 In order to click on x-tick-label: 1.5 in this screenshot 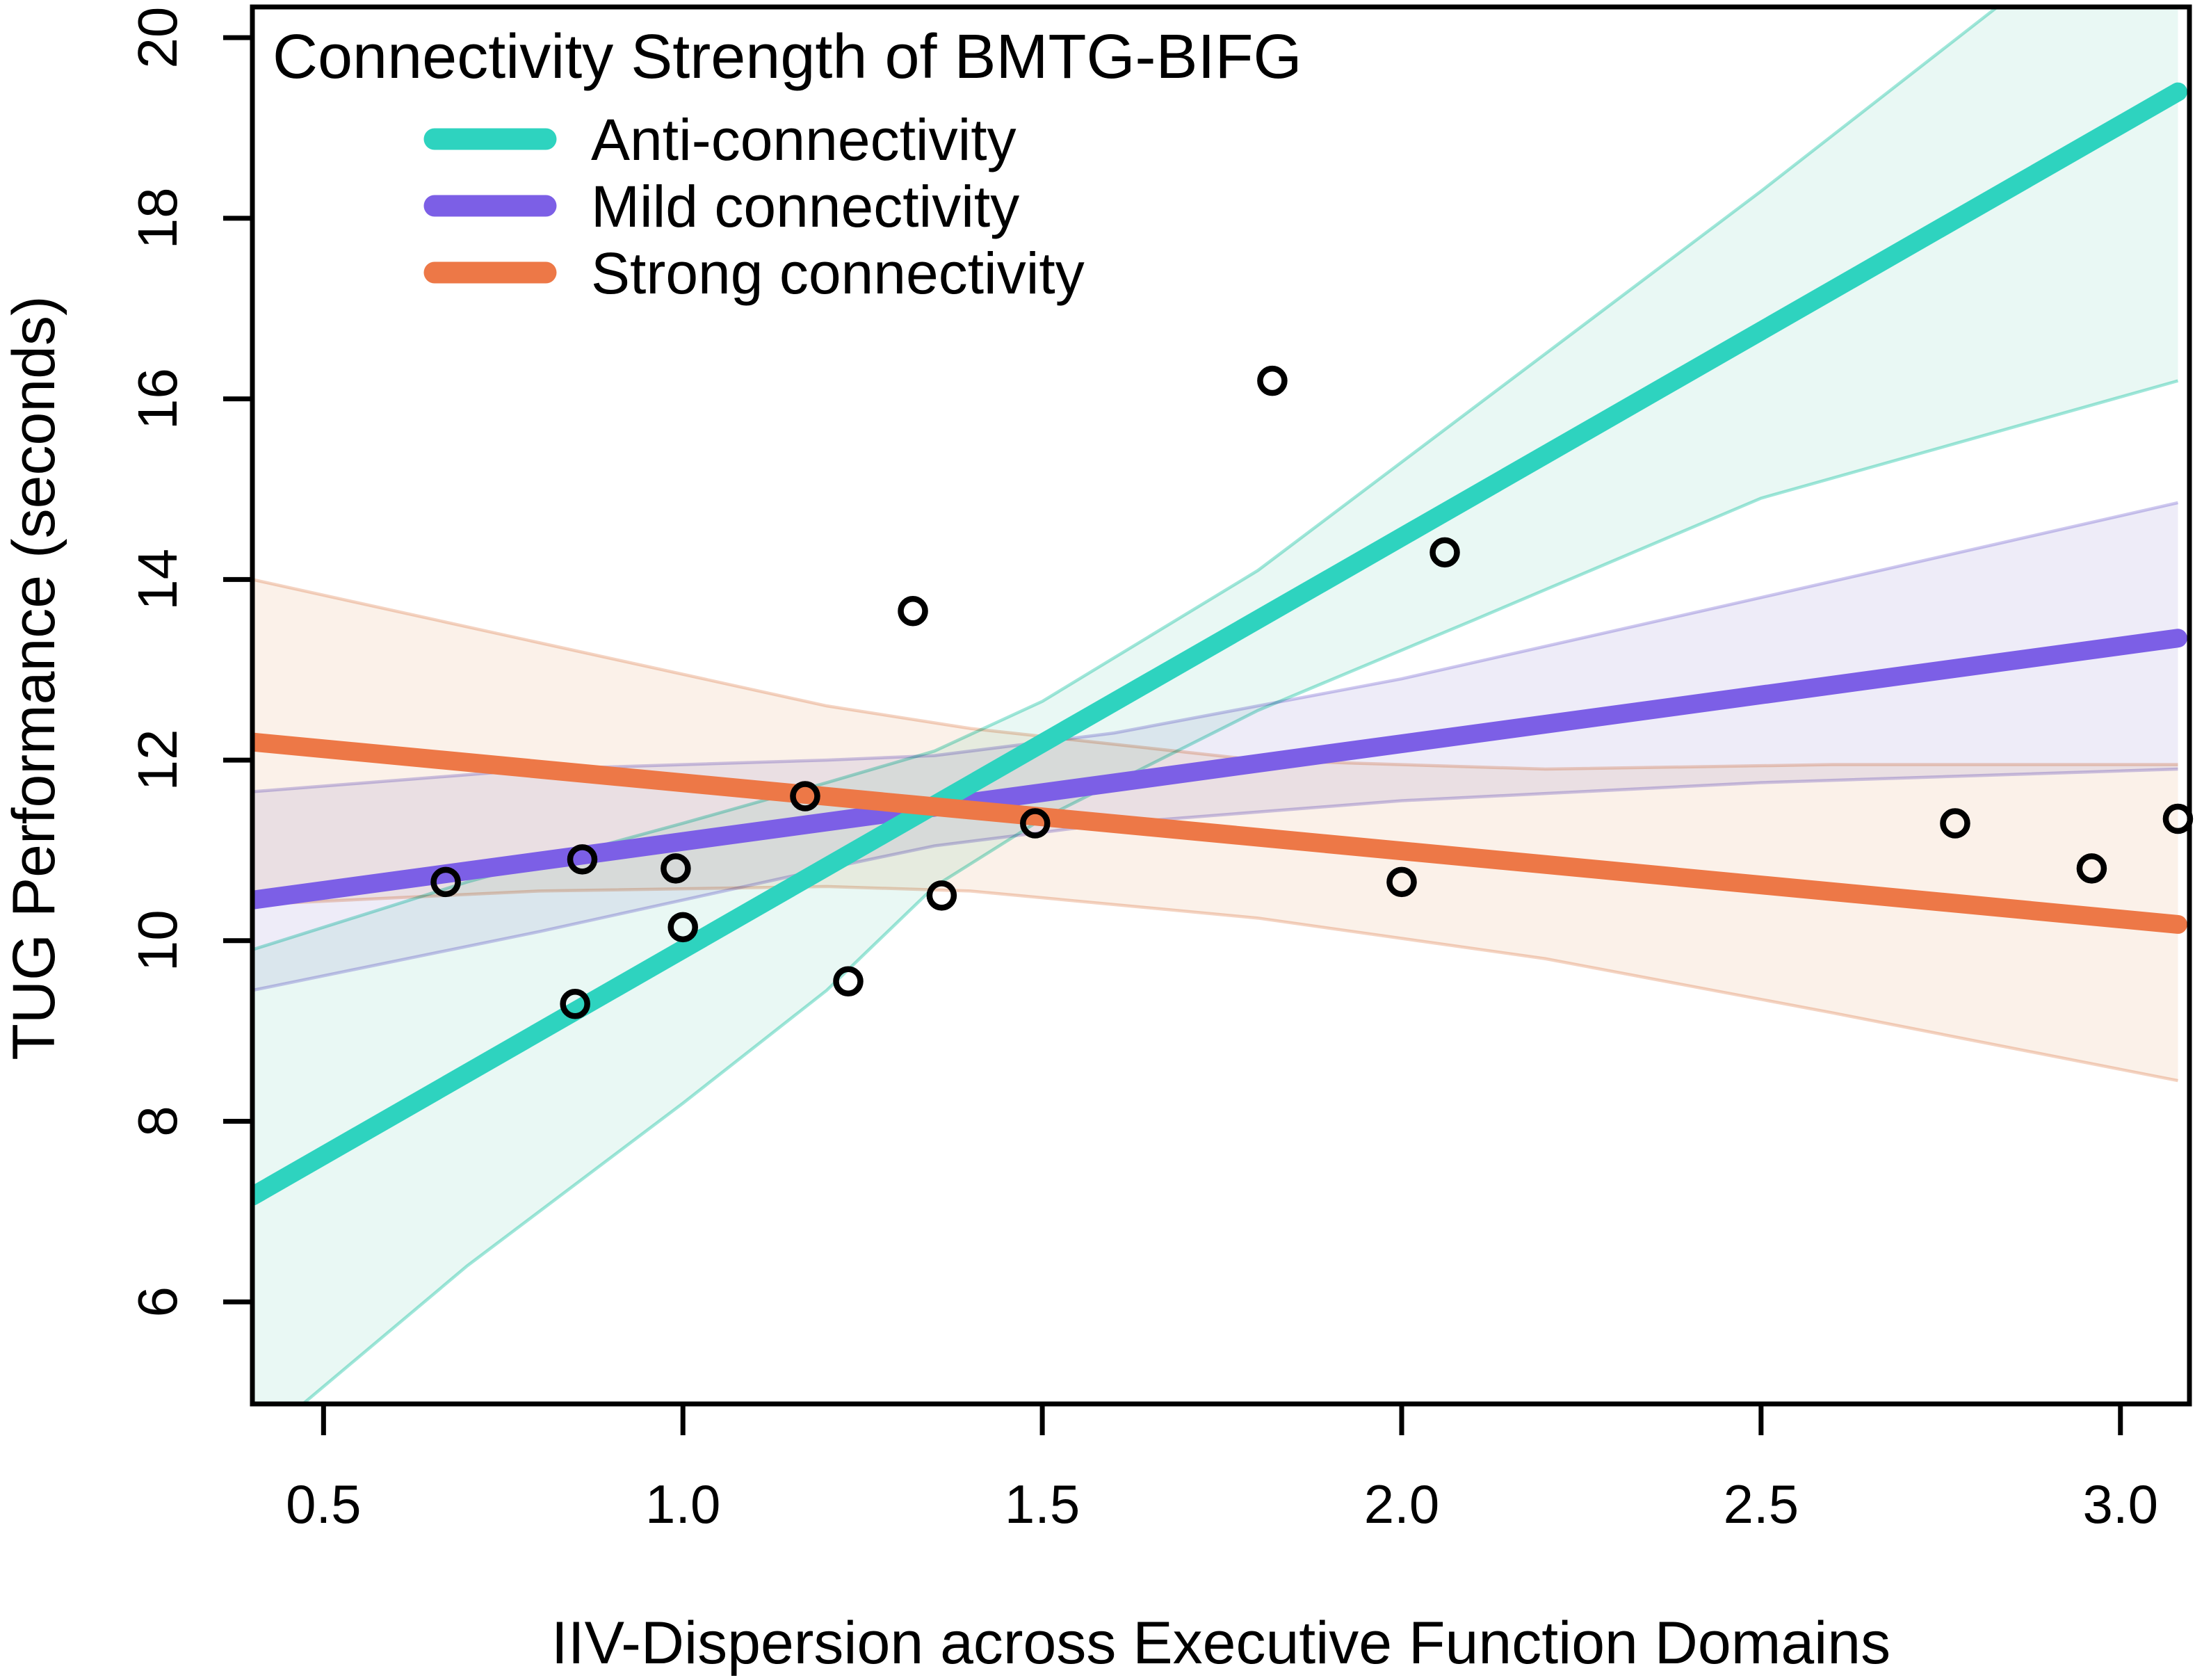, I will do `click(1042, 1504)`.